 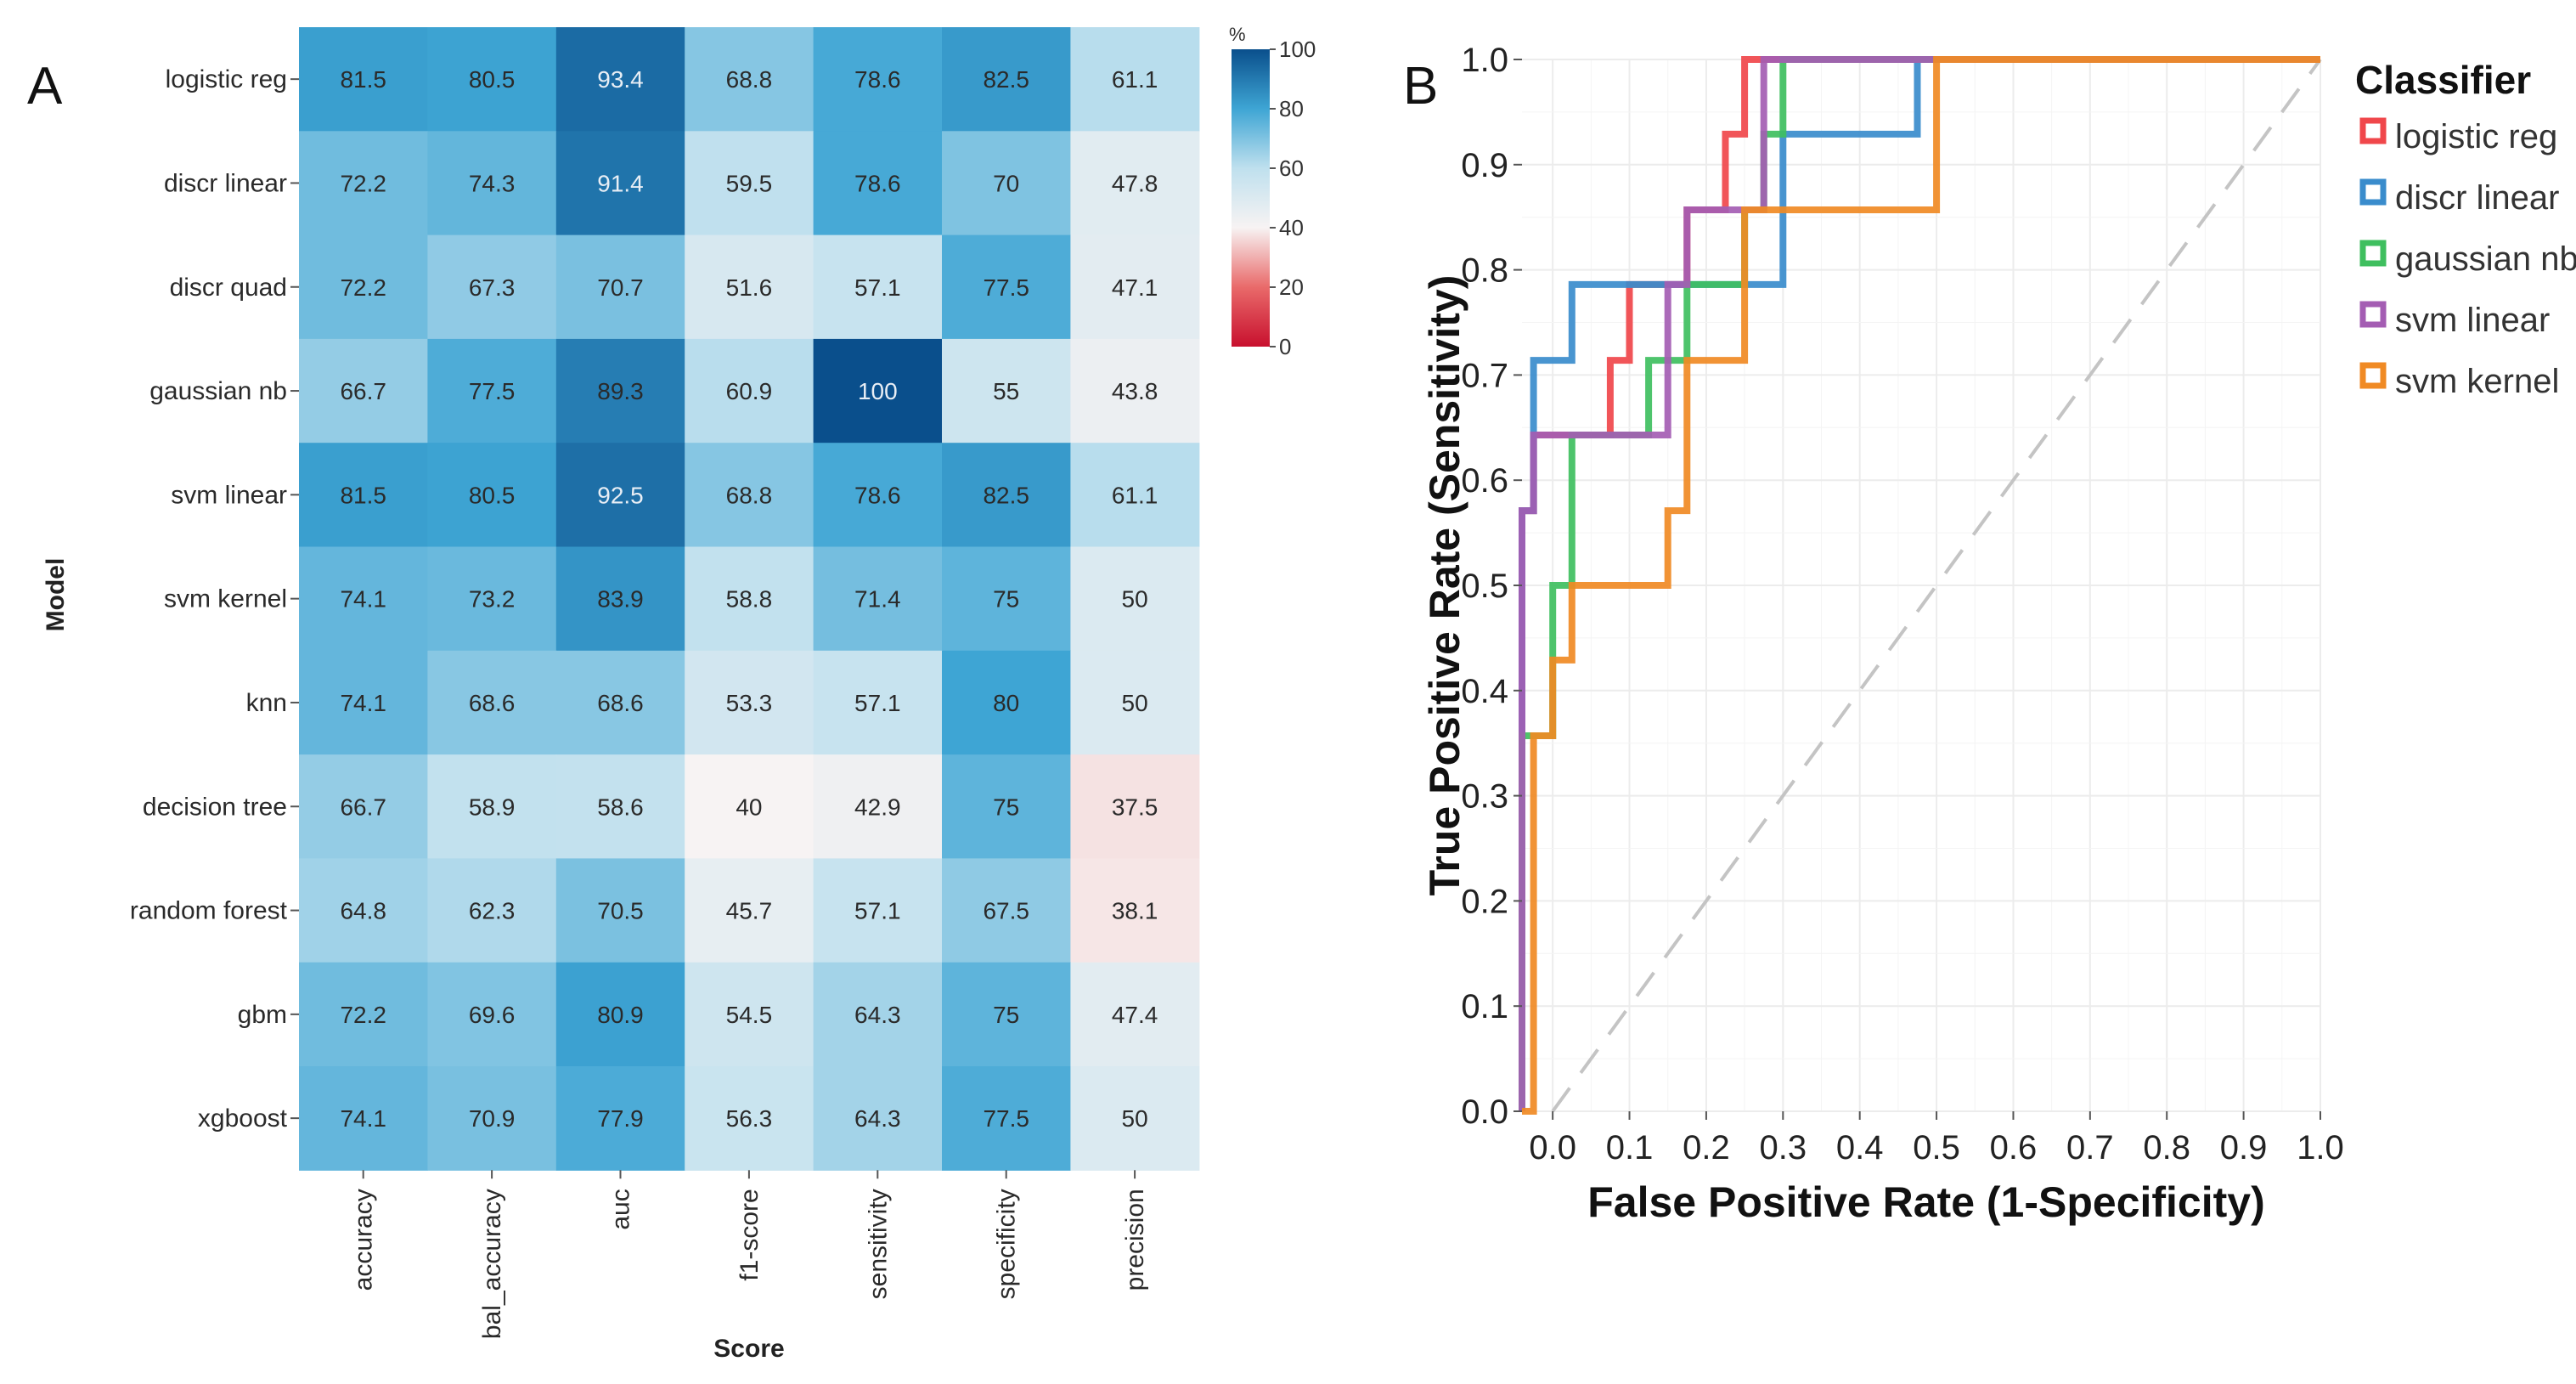 I want to click on heatmap-cell-value: 58.9, so click(x=492, y=807).